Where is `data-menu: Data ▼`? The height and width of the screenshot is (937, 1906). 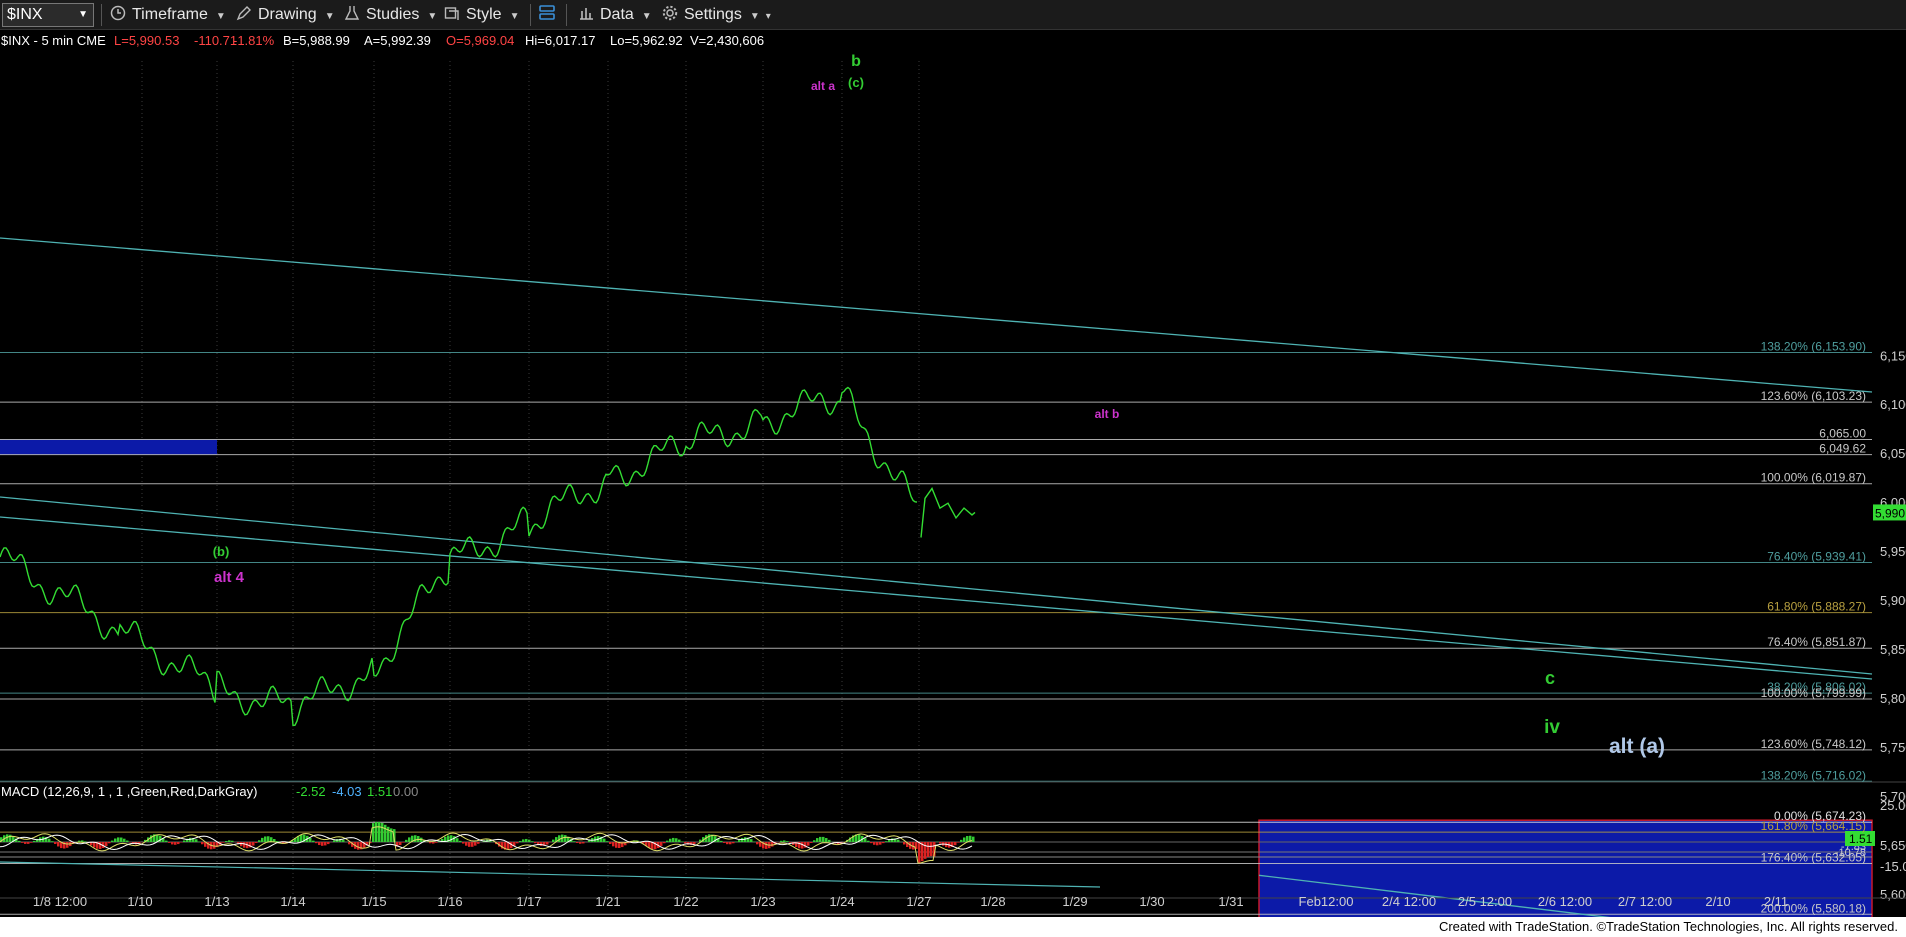
data-menu: Data ▼ is located at coordinates (615, 15).